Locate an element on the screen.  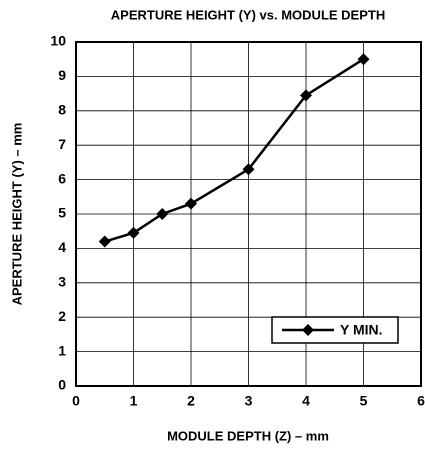
y-tick-label: 6 is located at coordinates (62, 178).